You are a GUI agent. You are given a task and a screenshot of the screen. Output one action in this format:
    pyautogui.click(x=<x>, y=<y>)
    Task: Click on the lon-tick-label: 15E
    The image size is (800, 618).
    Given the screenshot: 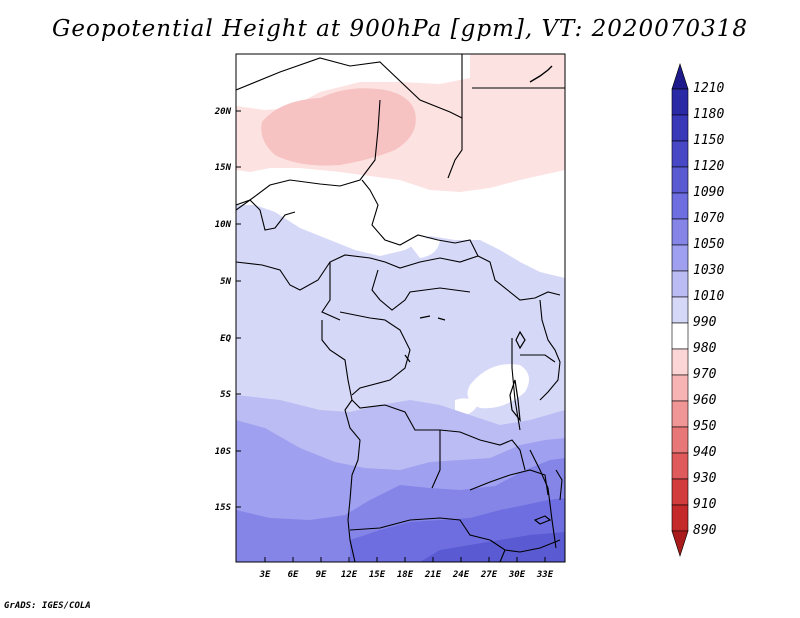 What is the action you would take?
    pyautogui.click(x=377, y=575)
    